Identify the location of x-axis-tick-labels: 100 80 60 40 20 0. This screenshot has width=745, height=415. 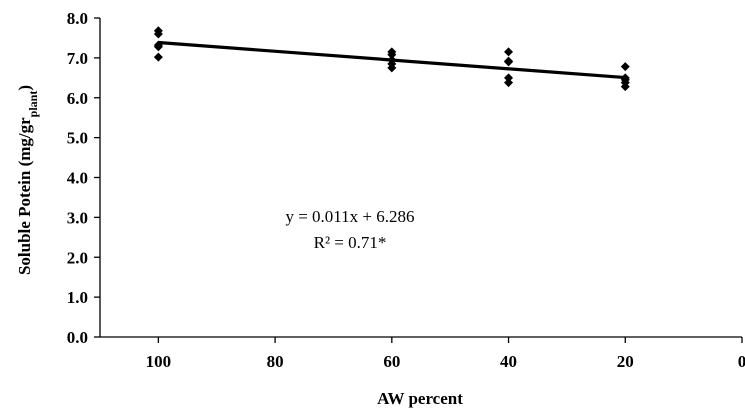
(445, 361).